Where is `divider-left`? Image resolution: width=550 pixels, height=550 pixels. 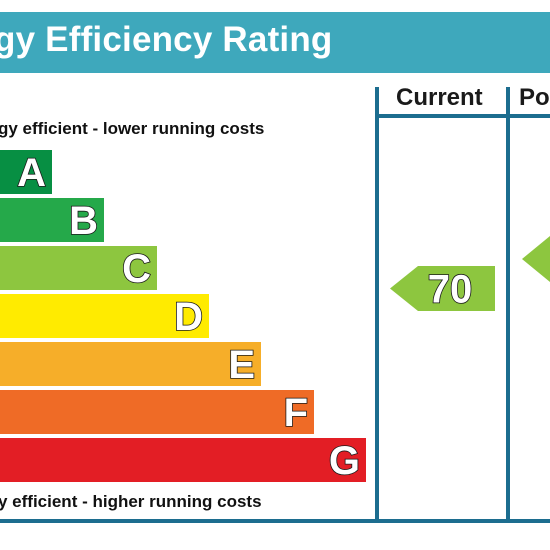
divider-left is located at coordinates (377, 305).